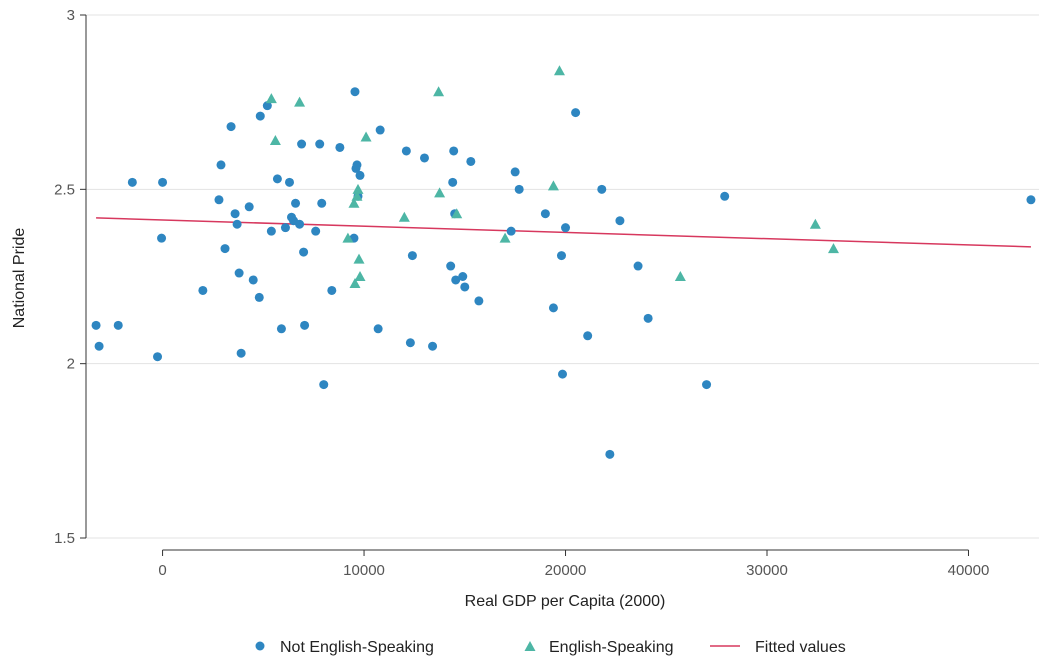  I want to click on x-tick-label: 10000, so click(364, 570).